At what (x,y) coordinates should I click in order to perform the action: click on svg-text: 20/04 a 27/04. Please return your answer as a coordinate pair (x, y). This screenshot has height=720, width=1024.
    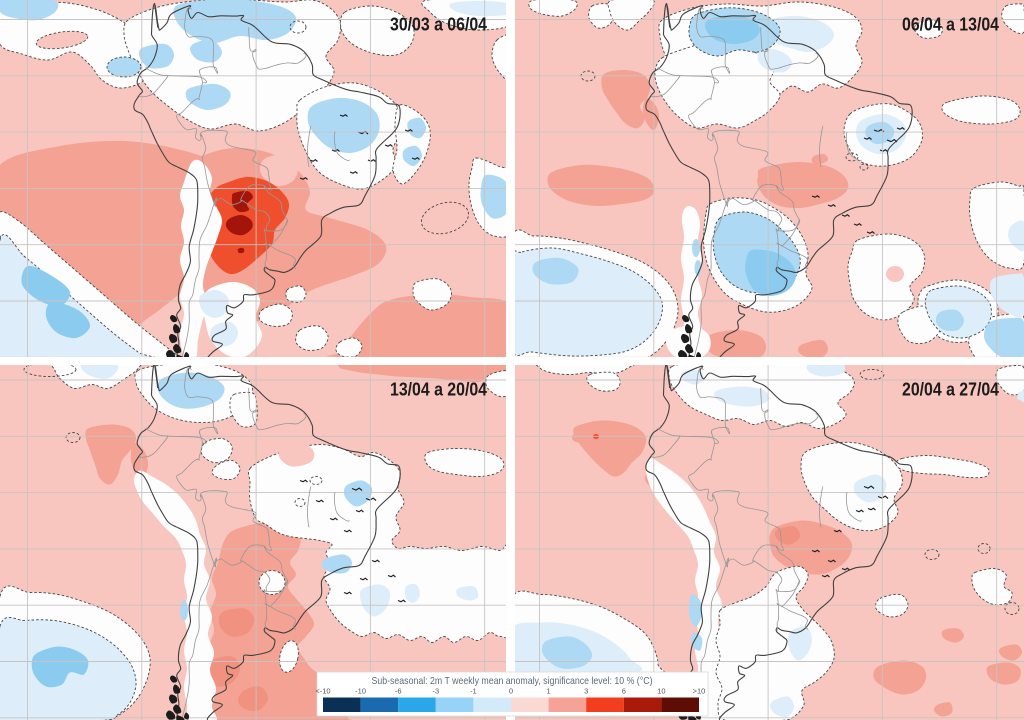
    Looking at the image, I should click on (951, 388).